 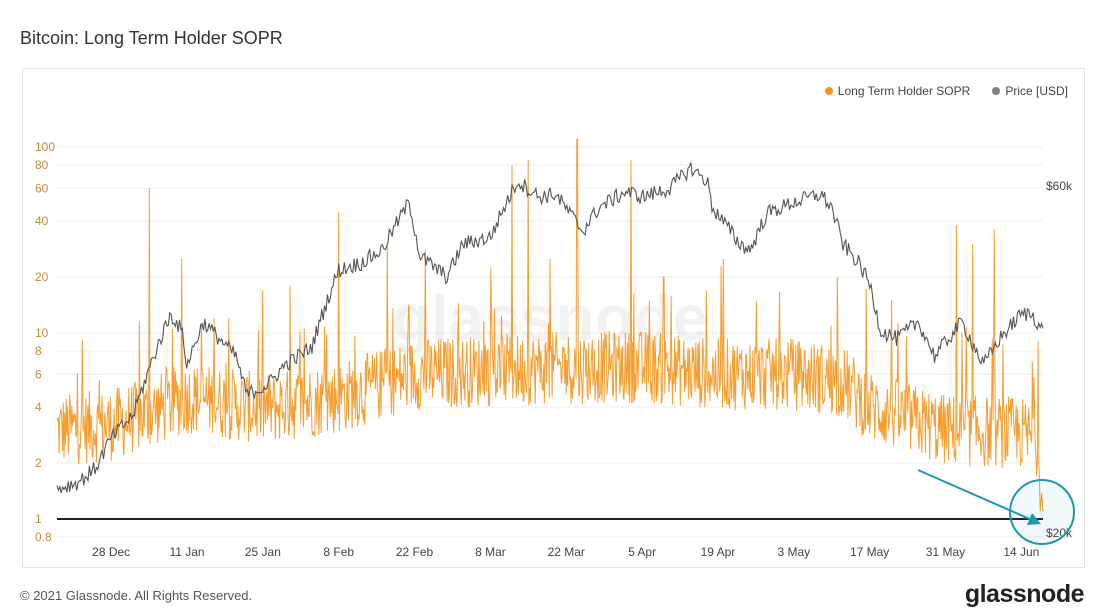 What do you see at coordinates (42, 333) in the screenshot?
I see `y-tick-label: 10` at bounding box center [42, 333].